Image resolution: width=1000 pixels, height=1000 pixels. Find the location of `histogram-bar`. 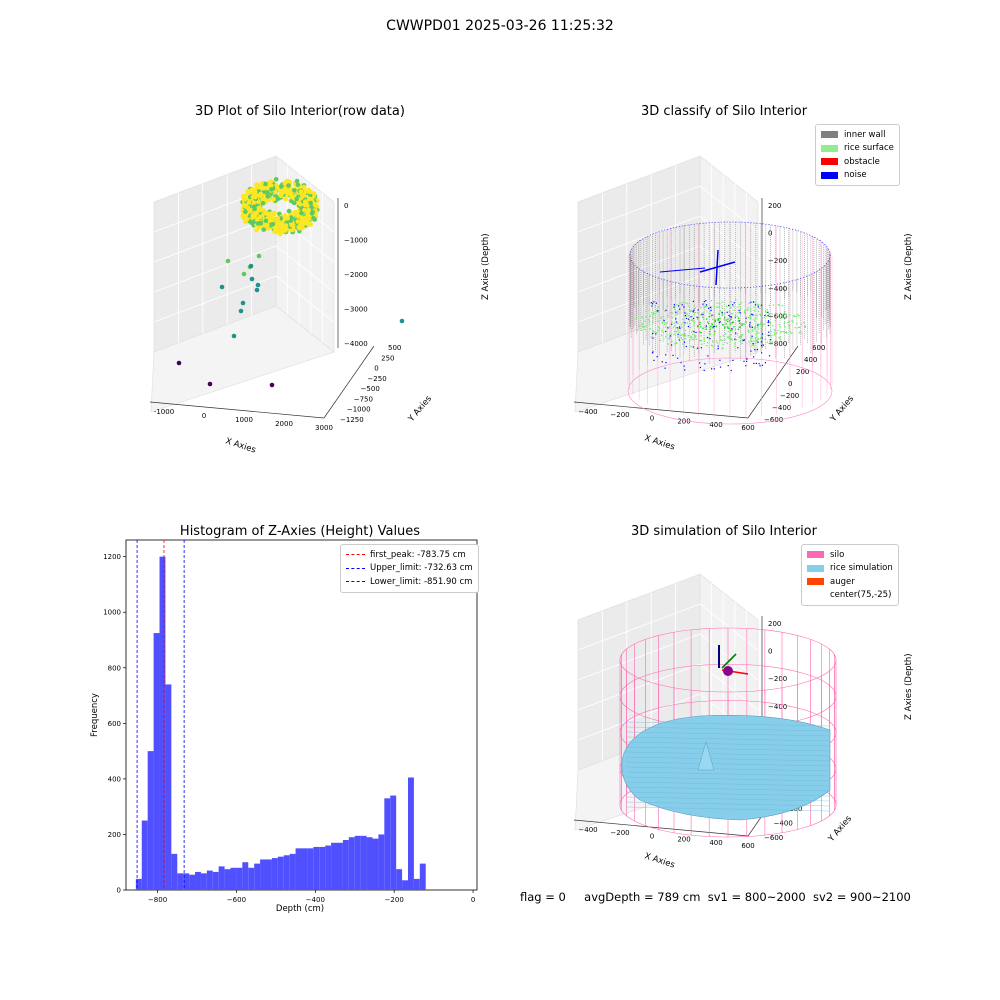

histogram-bar is located at coordinates (162, 723).